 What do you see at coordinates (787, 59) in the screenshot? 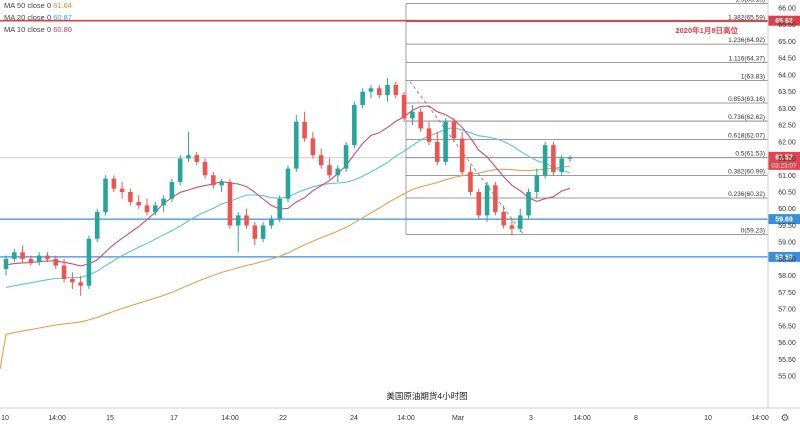
I see `price-tick-label: 64.50` at bounding box center [787, 59].